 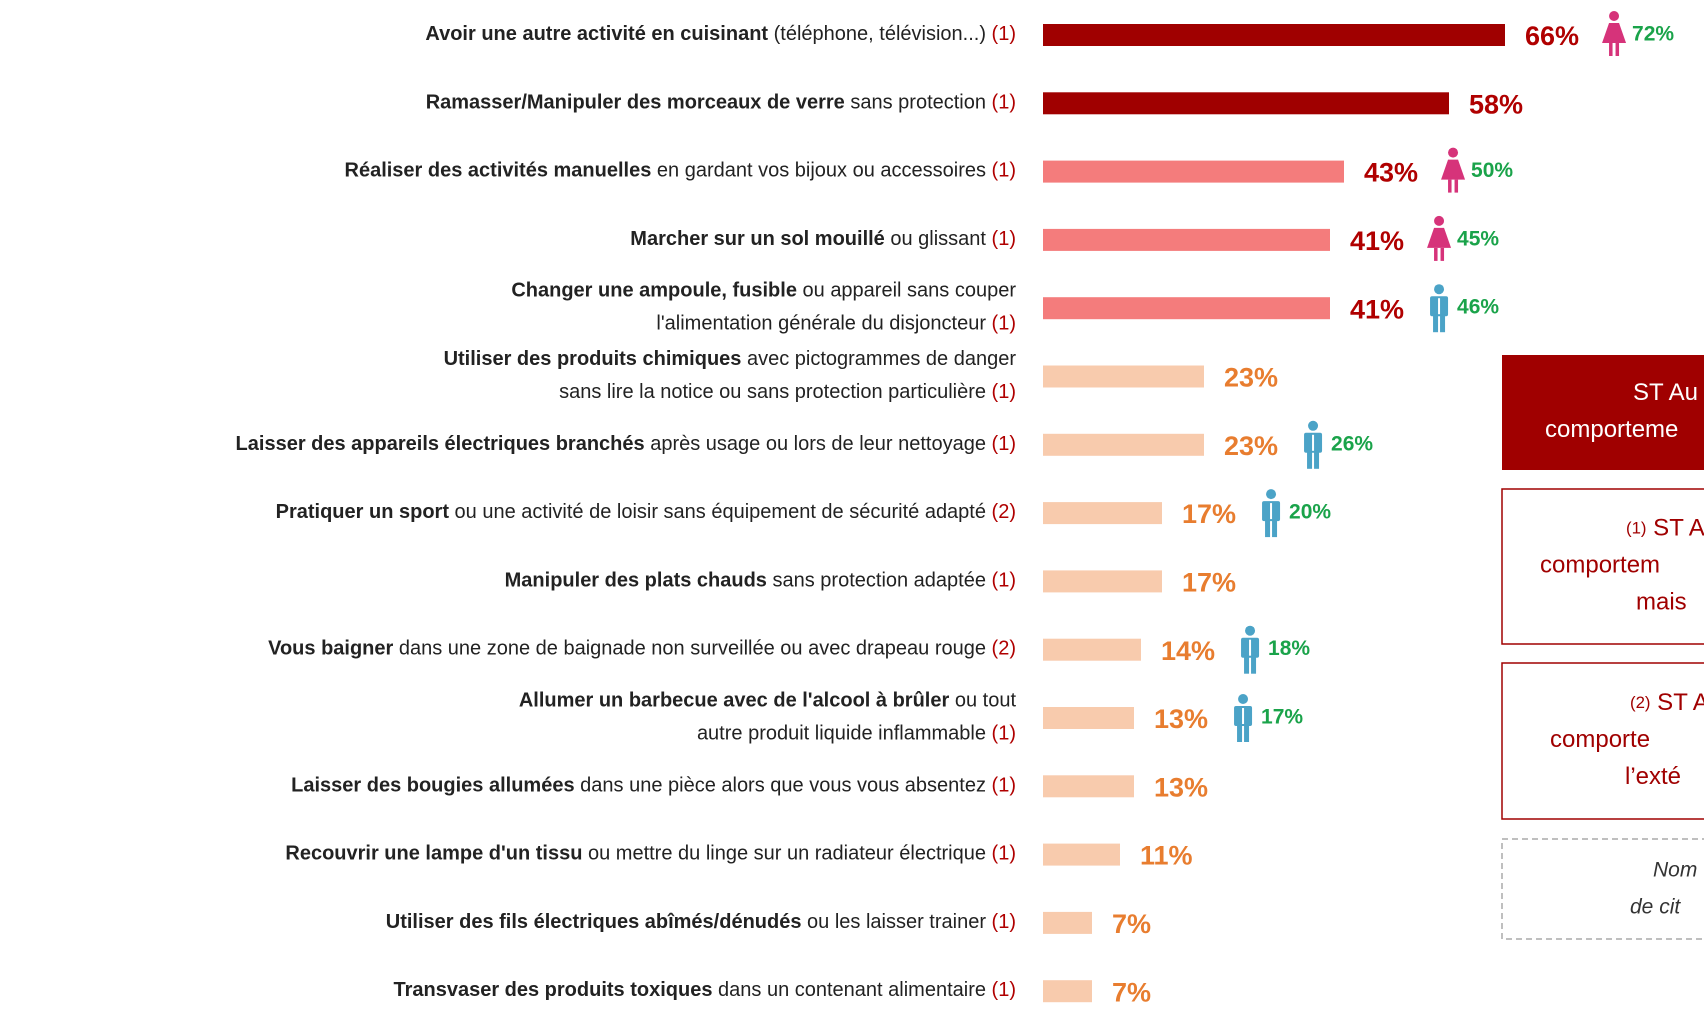 I want to click on label-text: mais, so click(x=1661, y=602).